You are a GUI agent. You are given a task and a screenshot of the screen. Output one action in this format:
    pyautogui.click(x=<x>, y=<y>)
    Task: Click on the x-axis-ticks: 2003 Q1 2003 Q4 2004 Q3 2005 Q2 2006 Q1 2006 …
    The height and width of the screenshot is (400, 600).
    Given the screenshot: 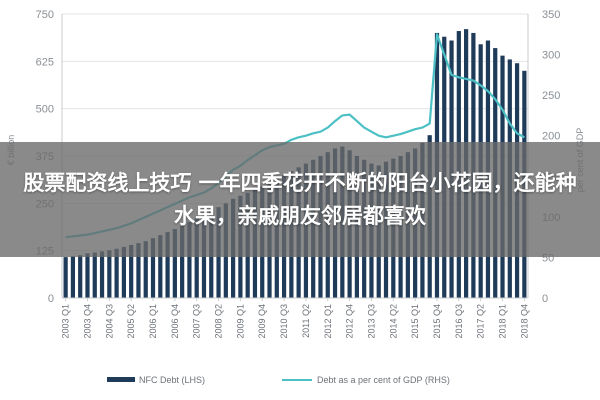 What is the action you would take?
    pyautogui.click(x=295, y=318)
    